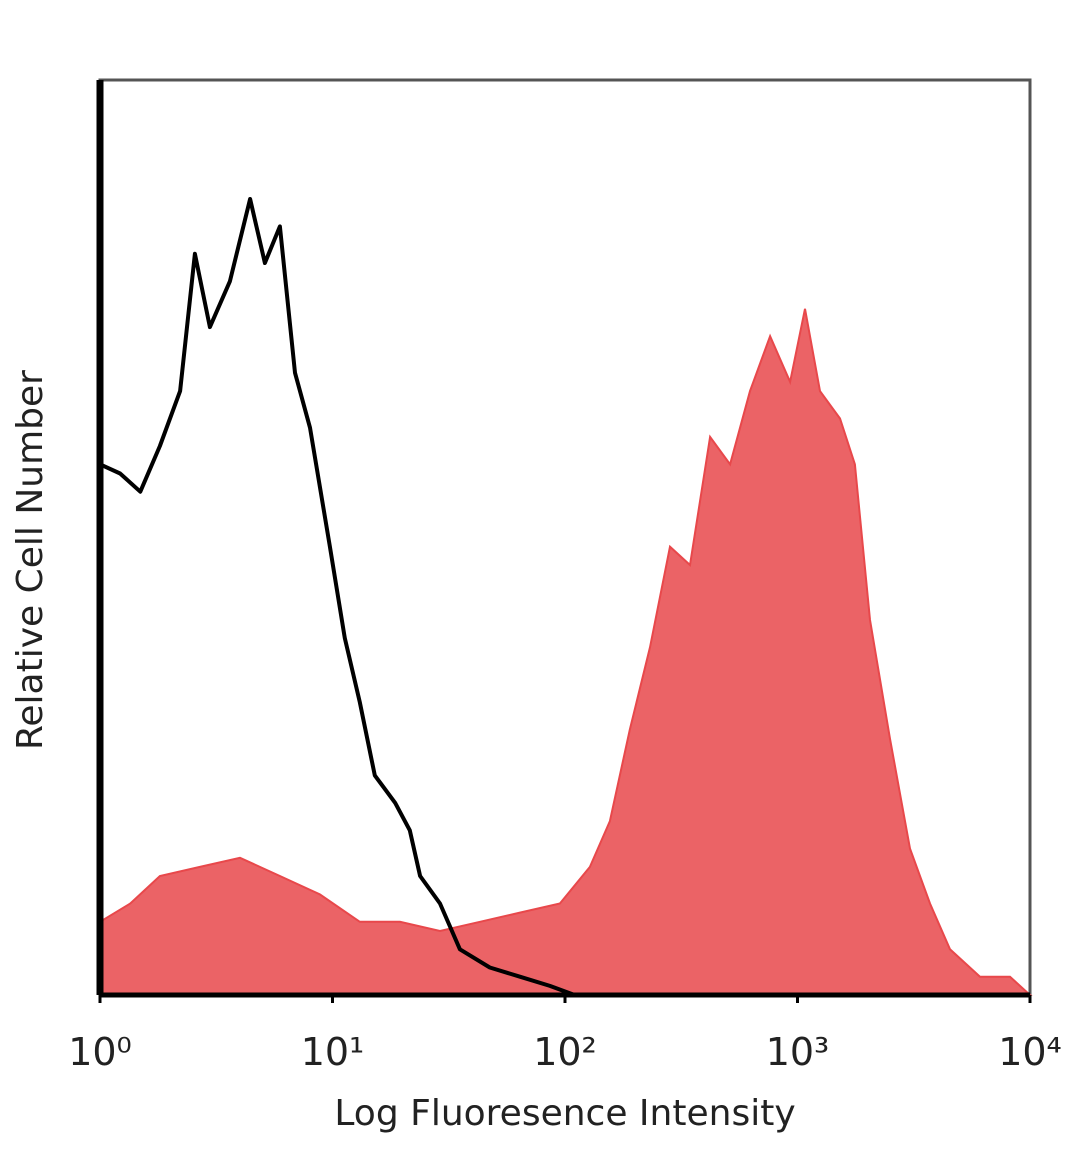 This screenshot has height=1169, width=1080. I want to click on x-tick-label: 10¹, so click(333, 1052).